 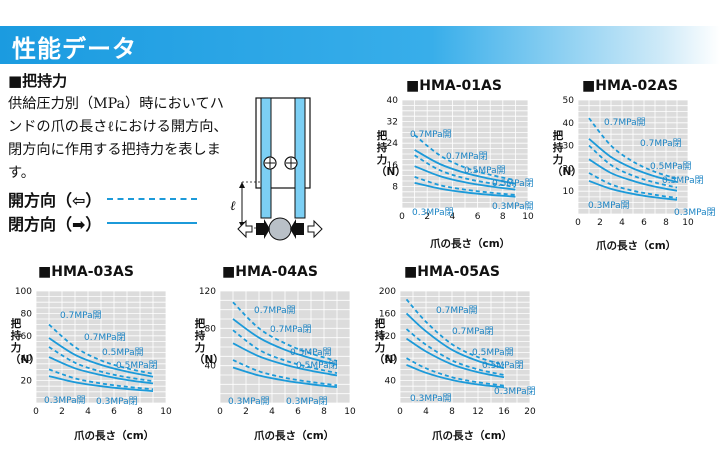 What do you see at coordinates (452, 272) in the screenshot?
I see `chart-title-hma-05as: ■HMA-05AS` at bounding box center [452, 272].